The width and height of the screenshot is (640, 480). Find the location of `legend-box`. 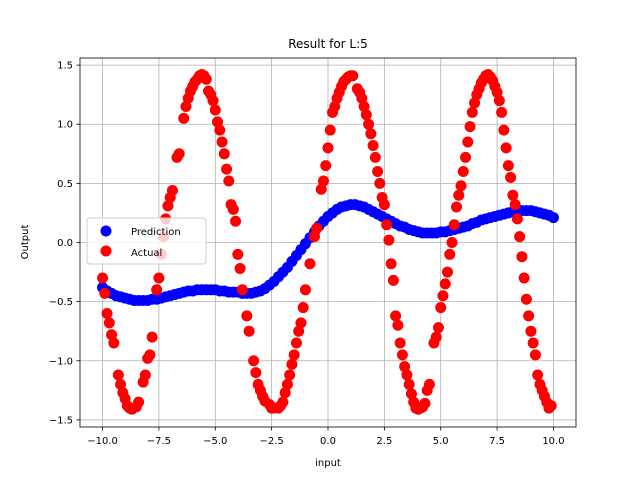

legend-box is located at coordinates (146, 241).